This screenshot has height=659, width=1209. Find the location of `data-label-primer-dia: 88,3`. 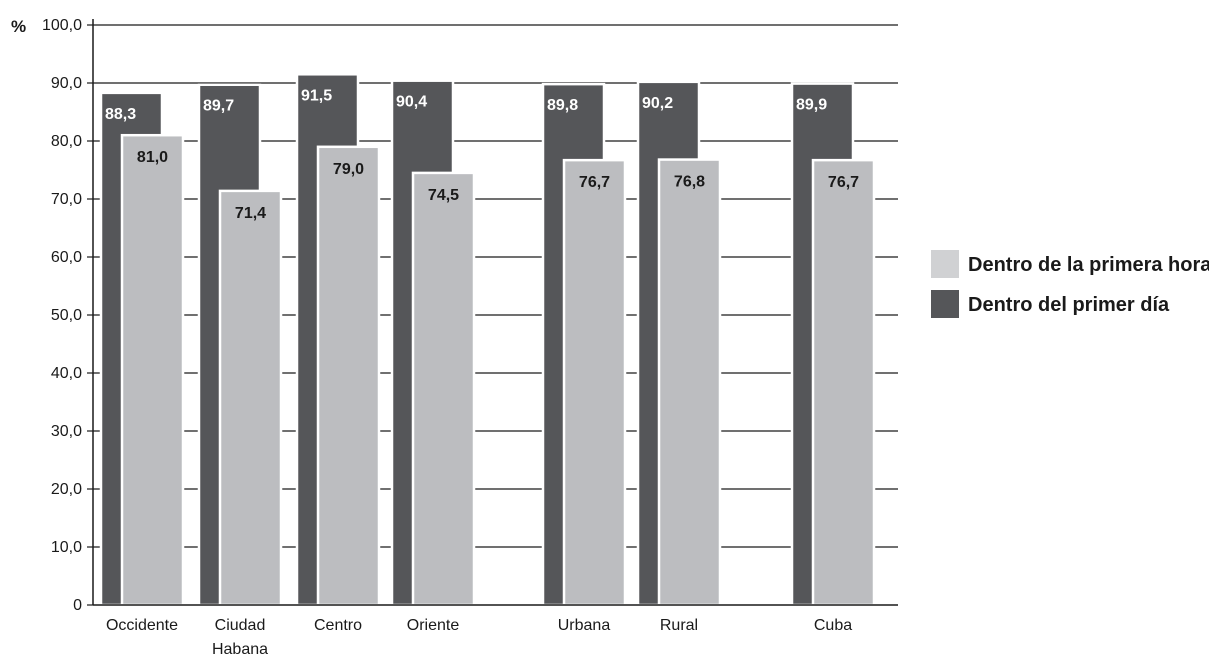

data-label-primer-dia: 88,3 is located at coordinates (120, 114).